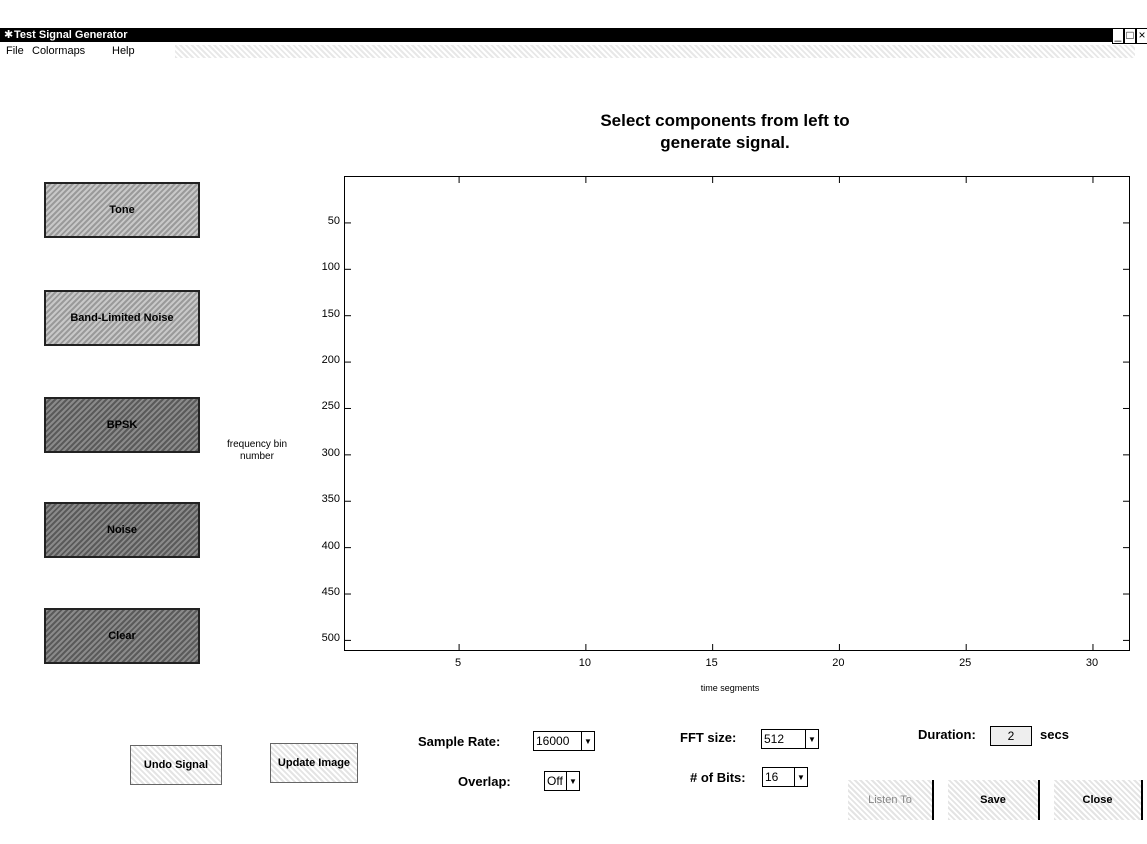 Image resolution: width=1147 pixels, height=844 pixels. What do you see at coordinates (725, 142) in the screenshot?
I see `heading-line-2: generate signal.` at bounding box center [725, 142].